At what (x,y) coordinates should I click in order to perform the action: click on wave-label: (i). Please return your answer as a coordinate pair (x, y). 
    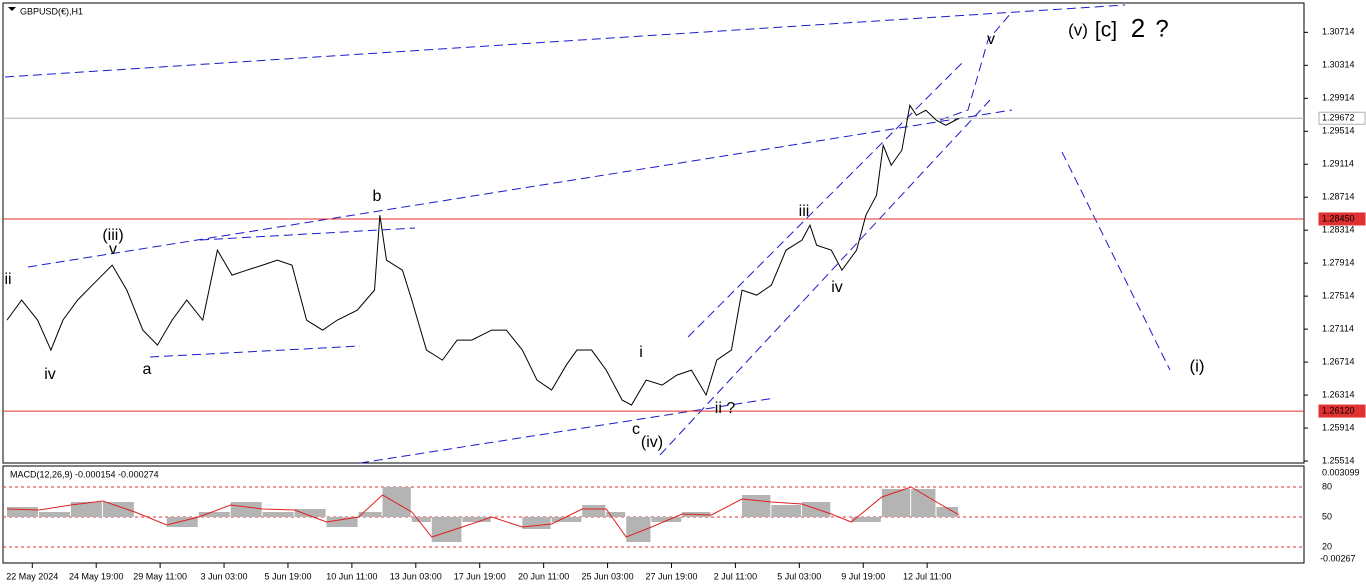
    Looking at the image, I should click on (1196, 365).